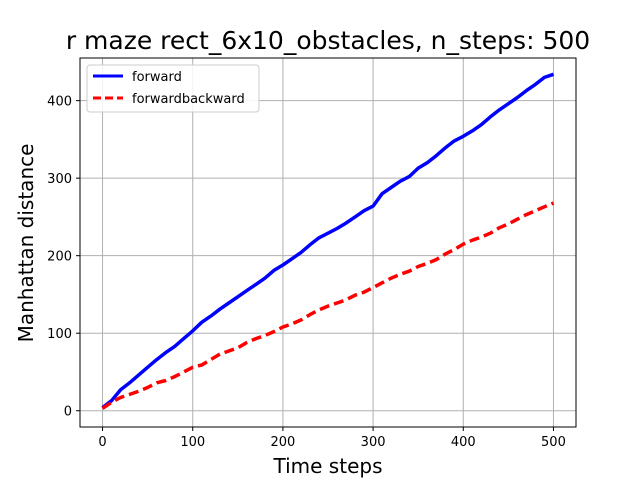 The width and height of the screenshot is (640, 480). I want to click on legend-forwardbackward-label: forwardbackward, so click(188, 99).